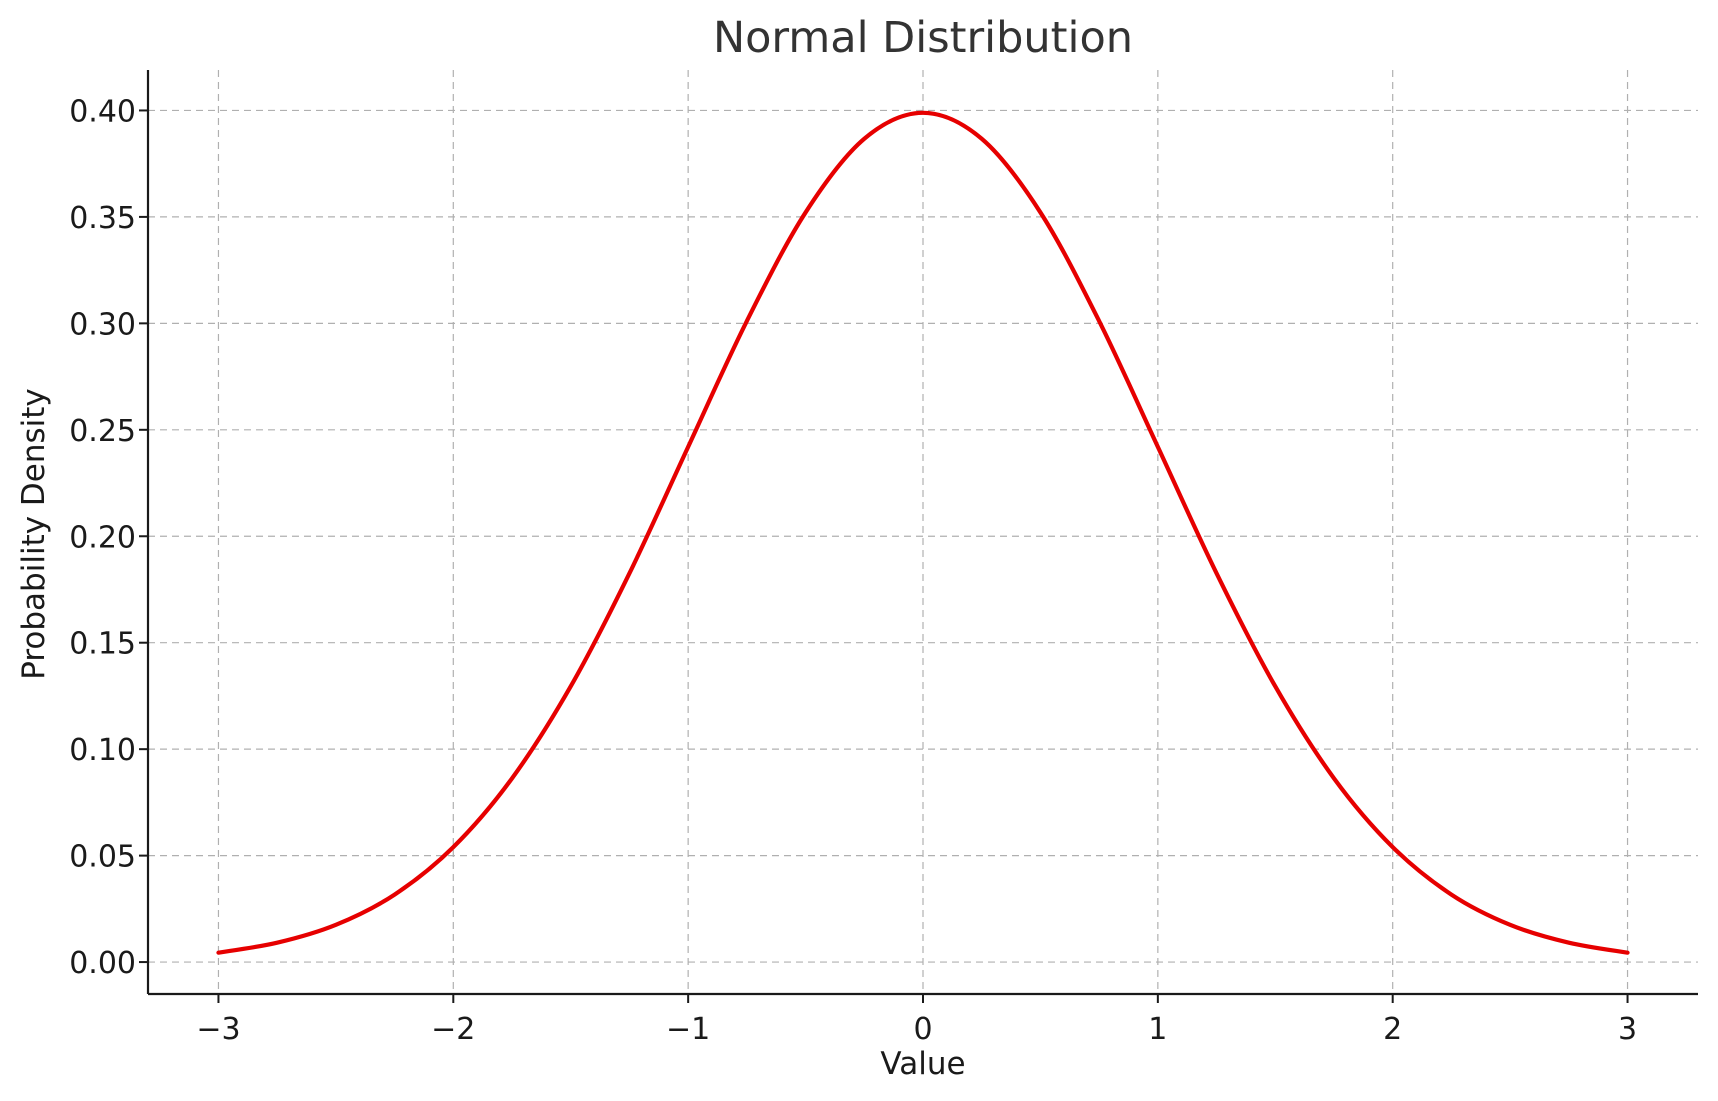 The height and width of the screenshot is (1101, 1718). What do you see at coordinates (1392, 1029) in the screenshot?
I see `x-tick-label: 2` at bounding box center [1392, 1029].